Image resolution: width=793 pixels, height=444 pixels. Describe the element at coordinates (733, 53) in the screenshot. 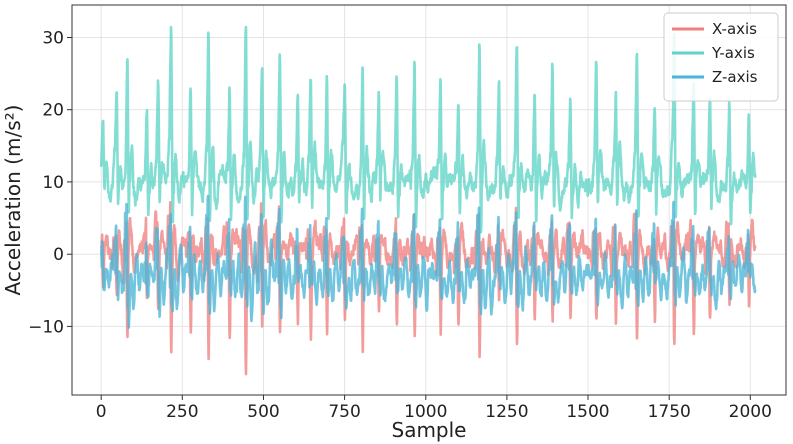

I see `legend-label: Y-axis` at that location.